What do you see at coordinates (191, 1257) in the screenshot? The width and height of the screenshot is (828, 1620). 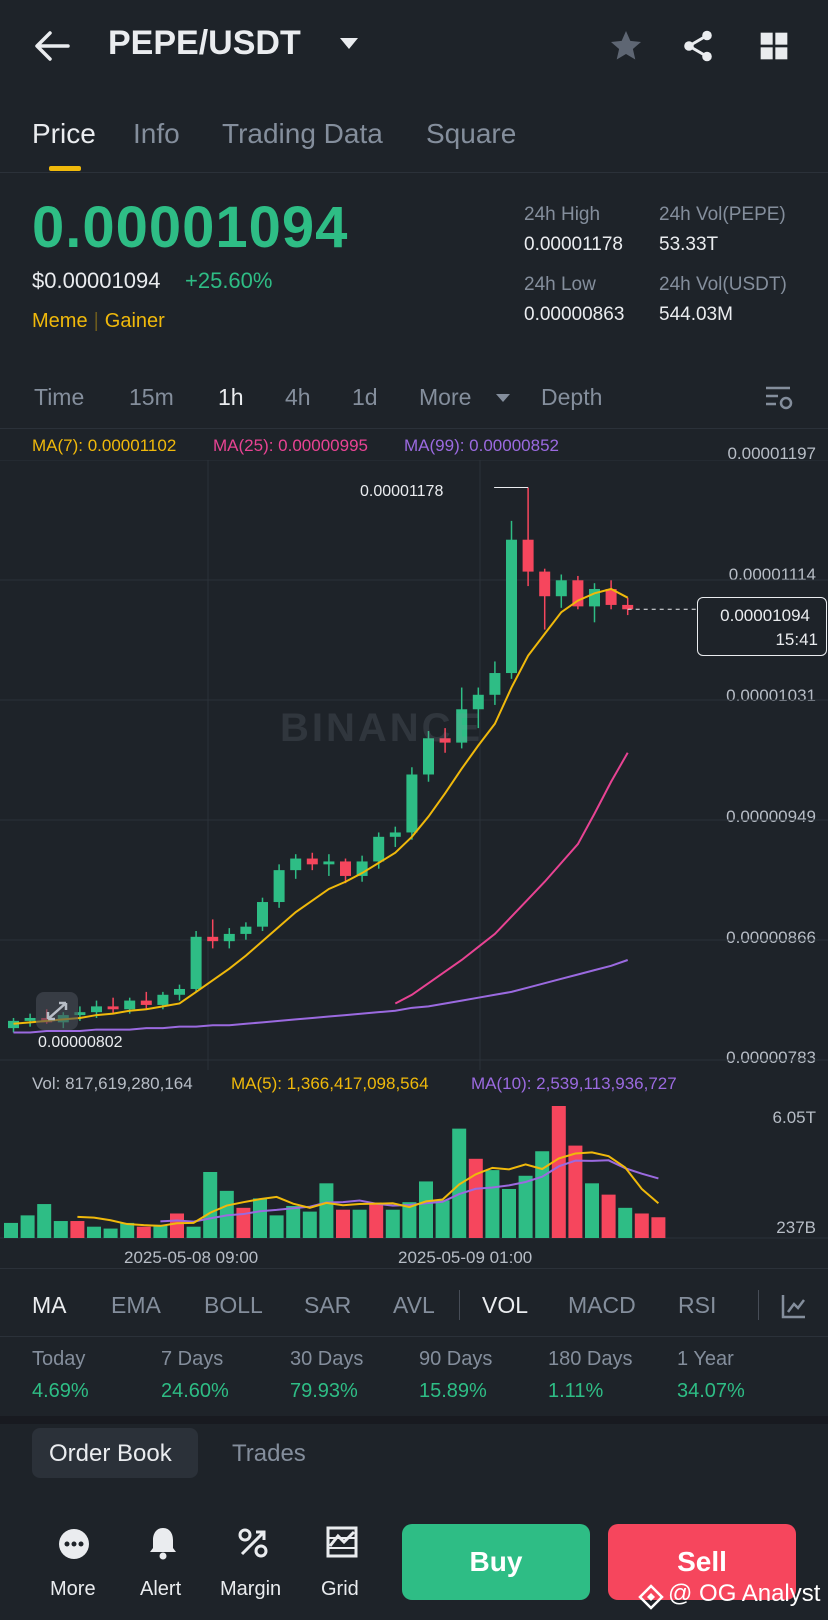 I see `x-axis-label: 2025-05-08 09:00` at bounding box center [191, 1257].